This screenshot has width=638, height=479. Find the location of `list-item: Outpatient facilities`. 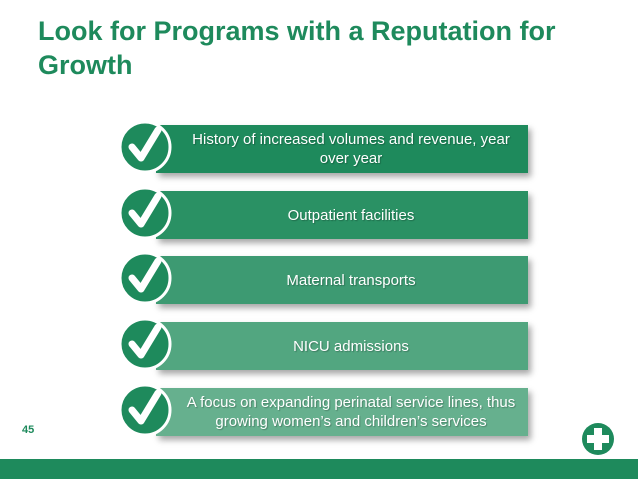

list-item: Outpatient facilities is located at coordinates (327, 216).